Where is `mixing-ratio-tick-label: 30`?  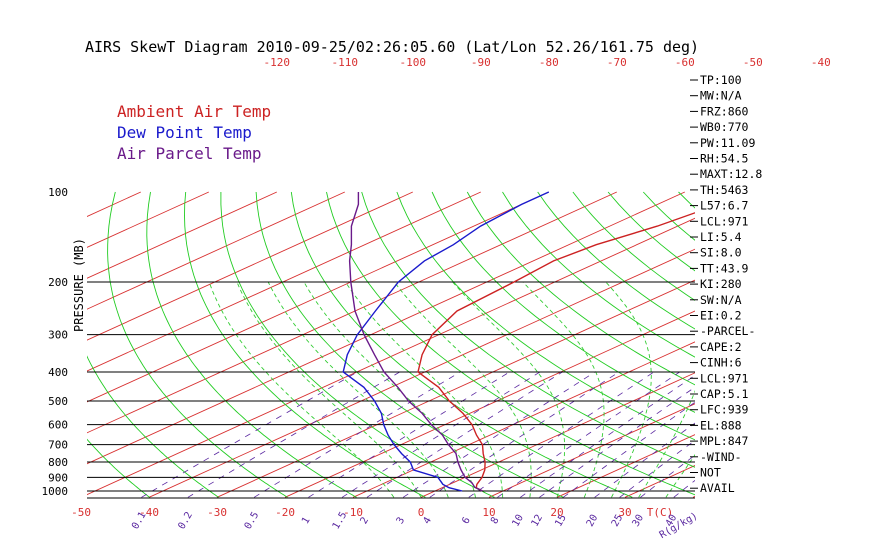
mixing-ratio-tick-label: 30 is located at coordinates (639, 521).